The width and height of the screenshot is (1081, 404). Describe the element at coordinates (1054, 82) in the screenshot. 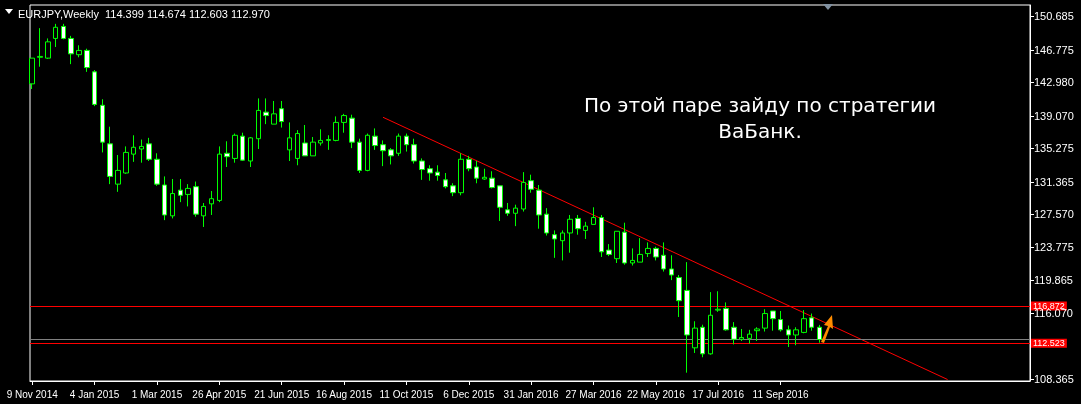

I see `y-tick-label: 142.980` at that location.